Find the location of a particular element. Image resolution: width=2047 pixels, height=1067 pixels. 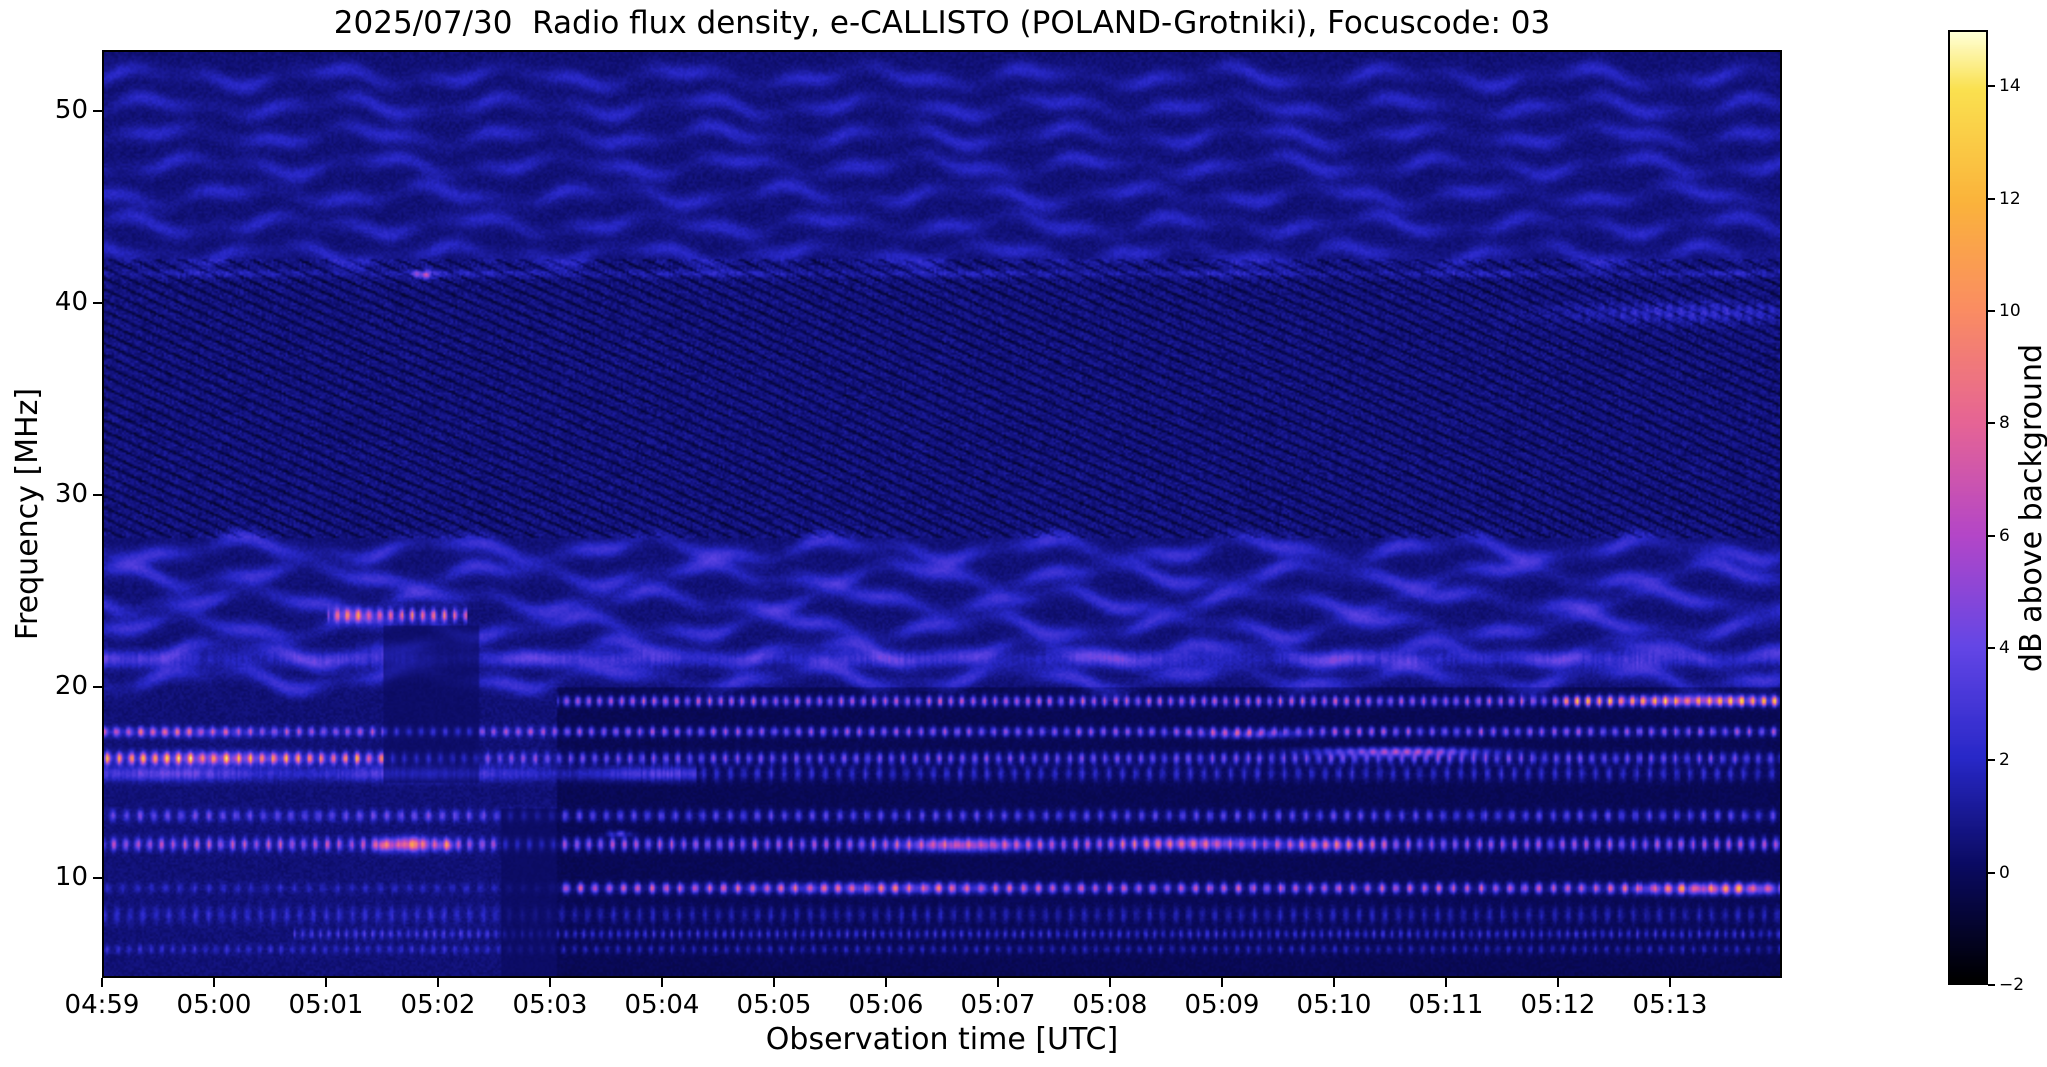

x-tick-label: 04:59 is located at coordinates (102, 1005).